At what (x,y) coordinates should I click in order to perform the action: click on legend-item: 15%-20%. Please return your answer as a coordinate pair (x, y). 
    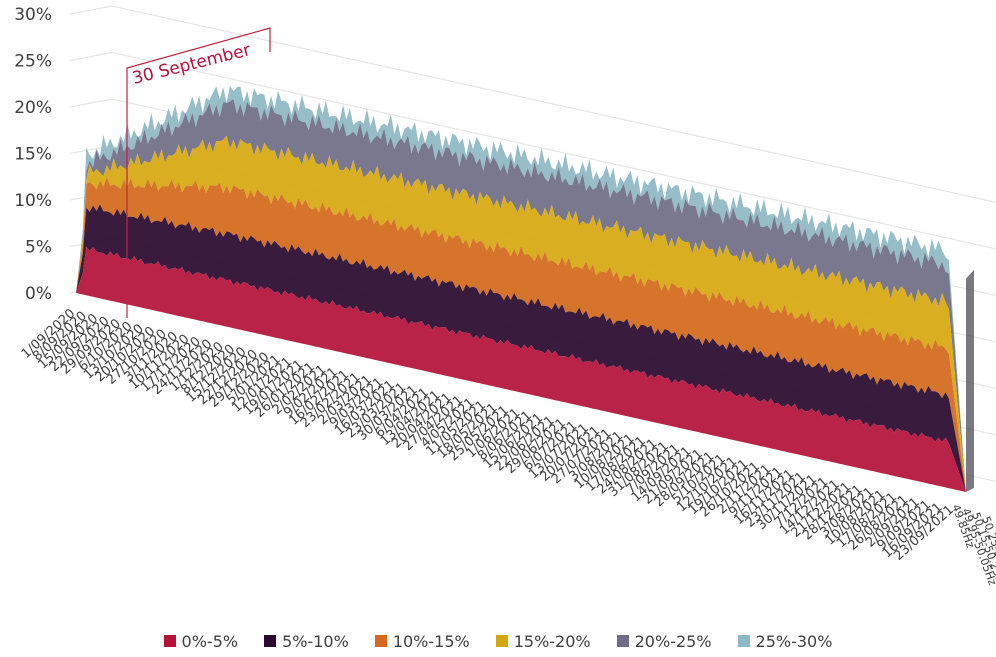
    Looking at the image, I should click on (543, 641).